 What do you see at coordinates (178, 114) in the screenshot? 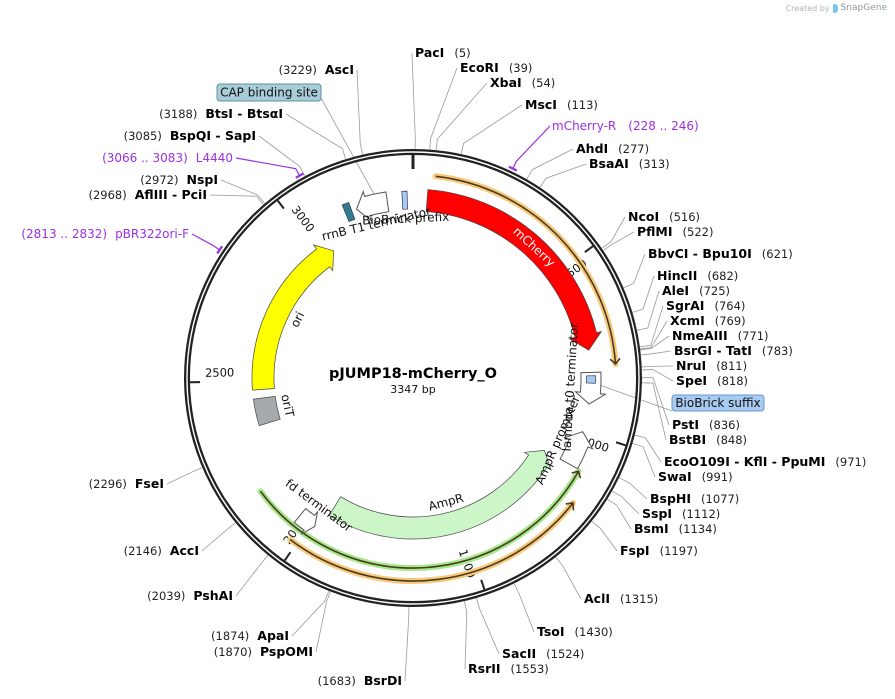
I see `enzyme-position: (3188)` at bounding box center [178, 114].